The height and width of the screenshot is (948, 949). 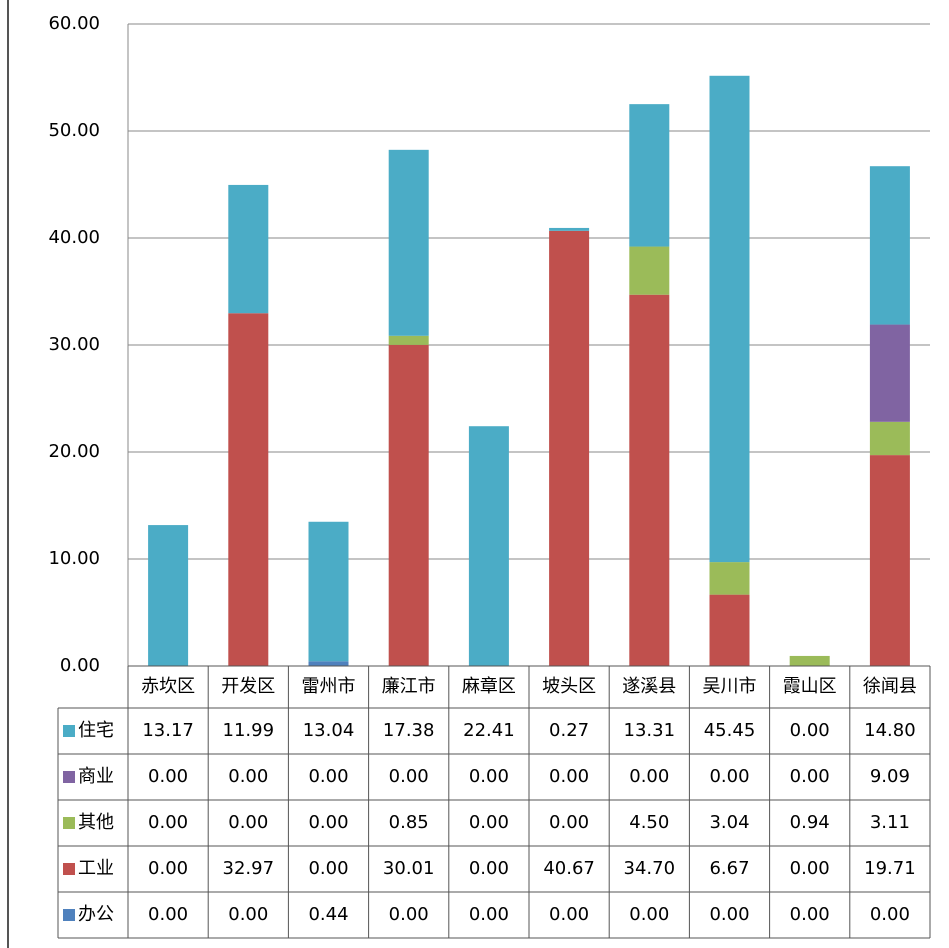 What do you see at coordinates (74, 558) in the screenshot?
I see `y-tick-label: 10.00` at bounding box center [74, 558].